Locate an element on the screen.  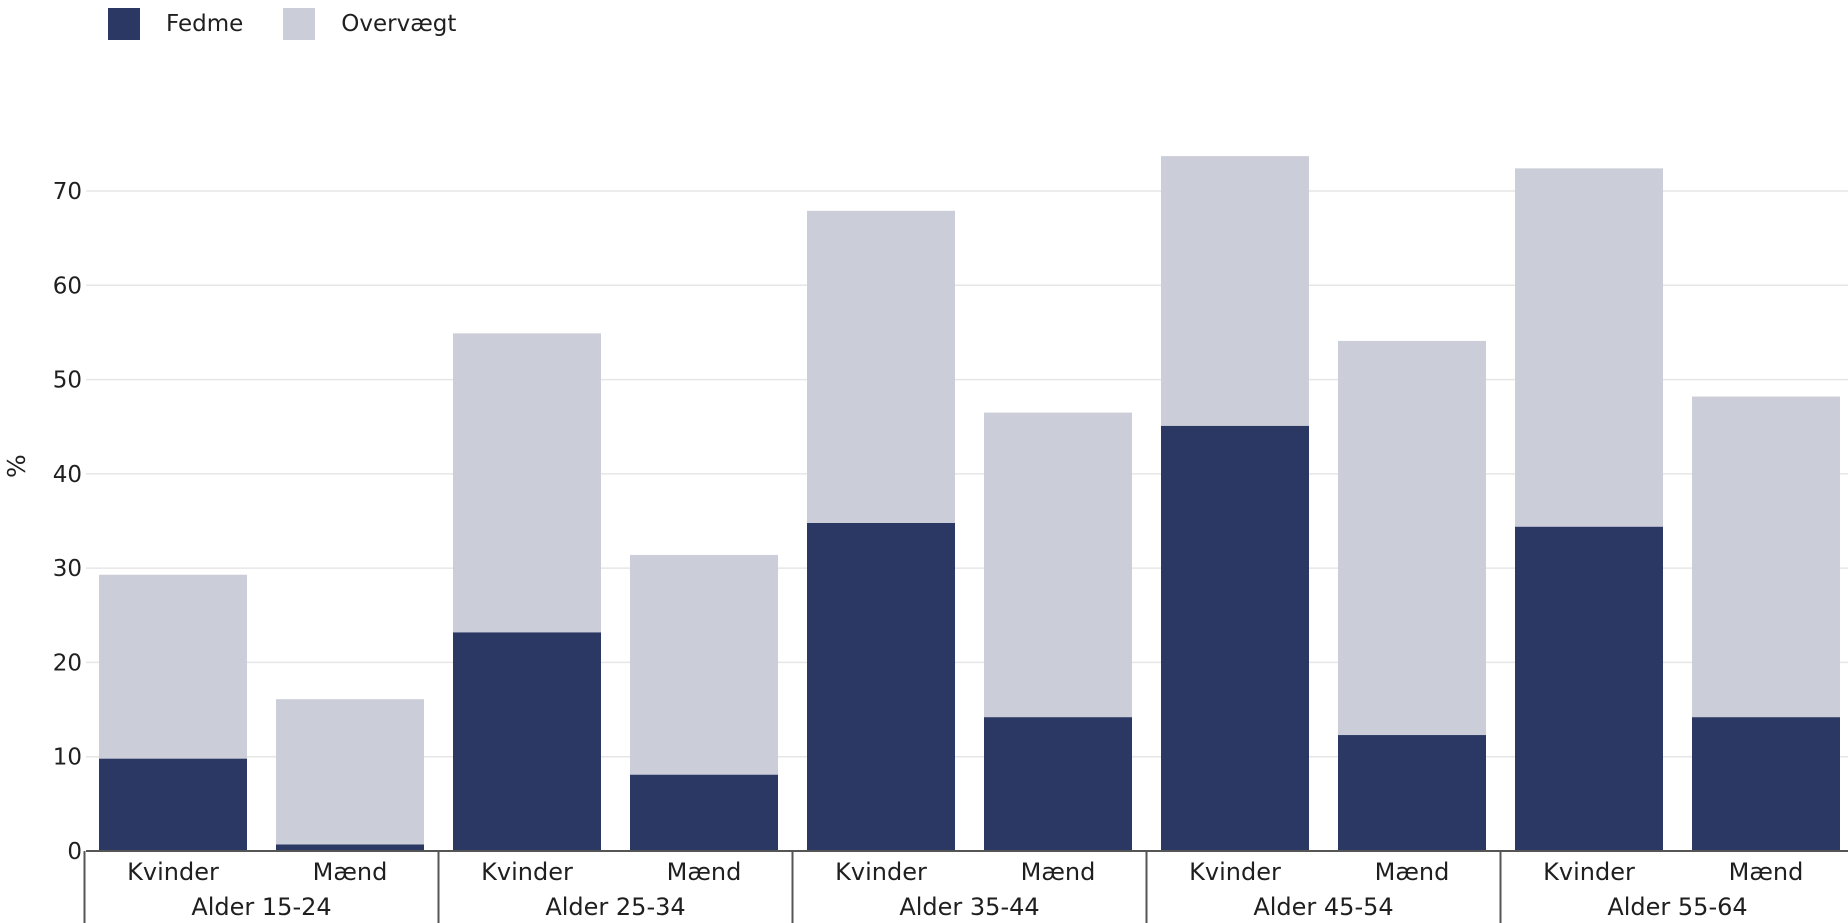
group-label: Alder 35-44 is located at coordinates (969, 907).